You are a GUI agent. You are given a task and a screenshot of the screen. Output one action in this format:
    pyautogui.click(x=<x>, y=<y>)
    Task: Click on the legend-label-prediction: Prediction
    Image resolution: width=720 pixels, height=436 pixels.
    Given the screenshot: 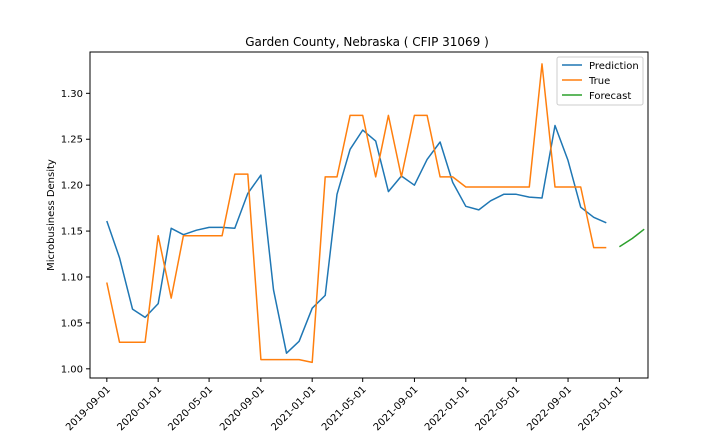 What is the action you would take?
    pyautogui.click(x=614, y=66)
    